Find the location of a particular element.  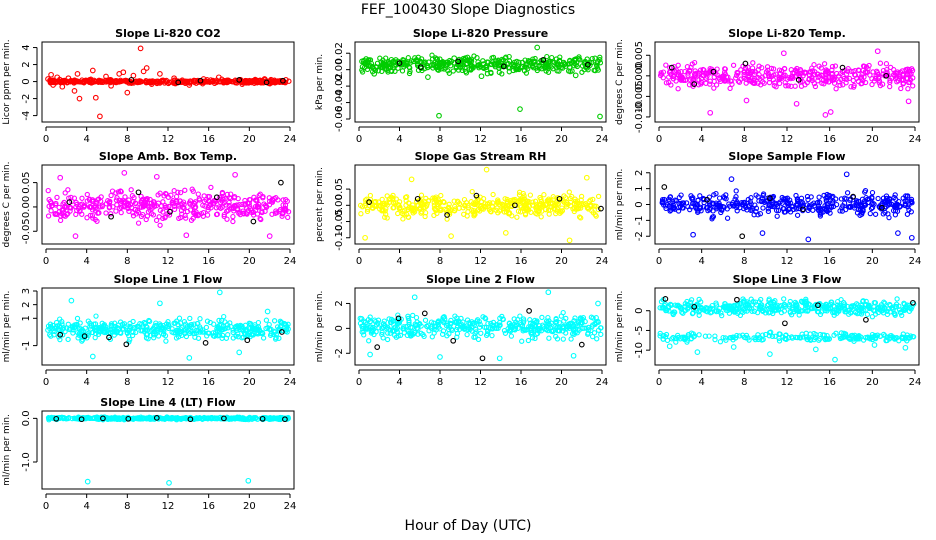

y-tick-label: -0.04 is located at coordinates (339, 103).